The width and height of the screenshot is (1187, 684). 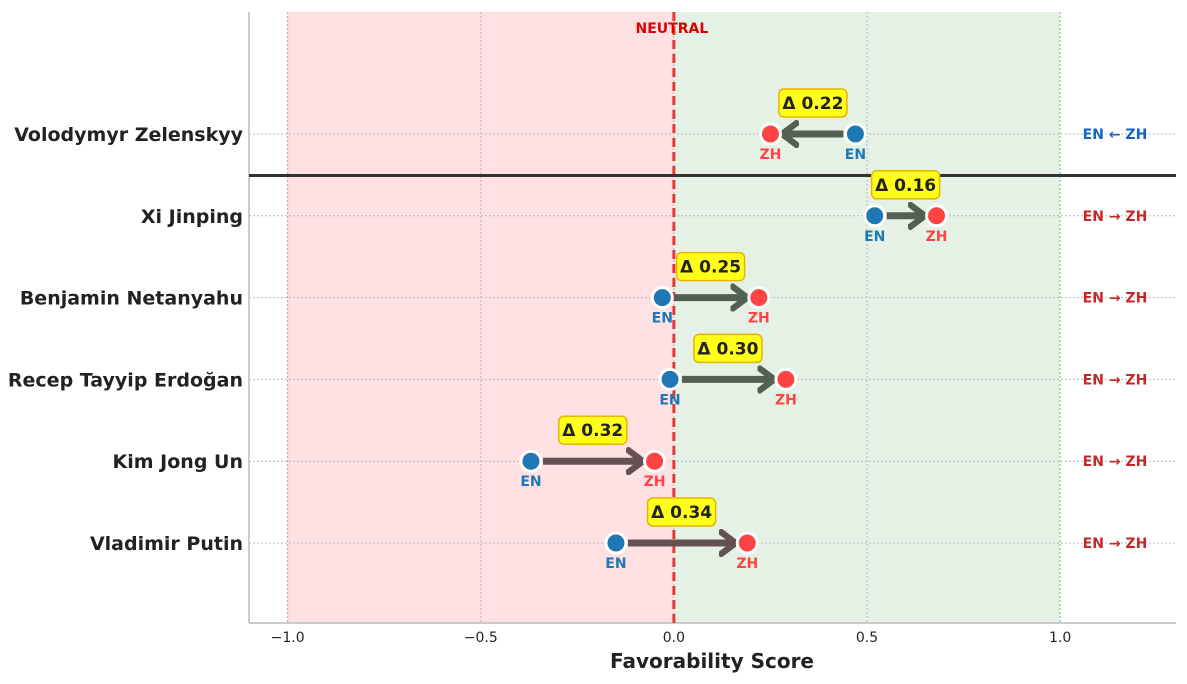 What do you see at coordinates (630, 452) in the screenshot?
I see `dumbbell-row: Kim Jong Un EN ZH Δ 0.32 EN → ZH` at bounding box center [630, 452].